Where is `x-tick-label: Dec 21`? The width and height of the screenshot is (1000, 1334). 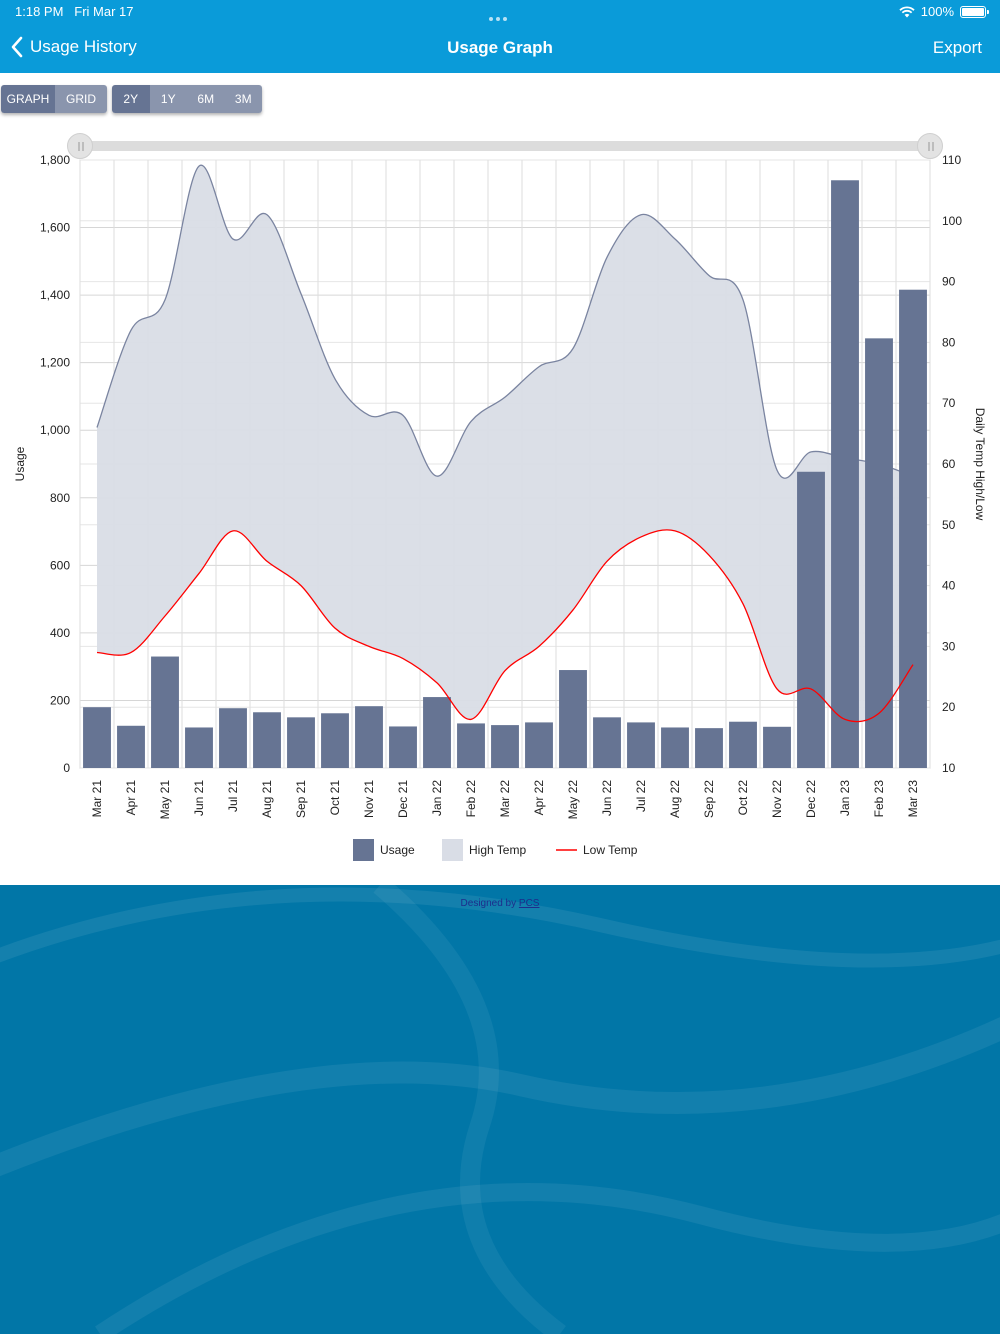
x-tick-label: Dec 21 is located at coordinates (403, 799).